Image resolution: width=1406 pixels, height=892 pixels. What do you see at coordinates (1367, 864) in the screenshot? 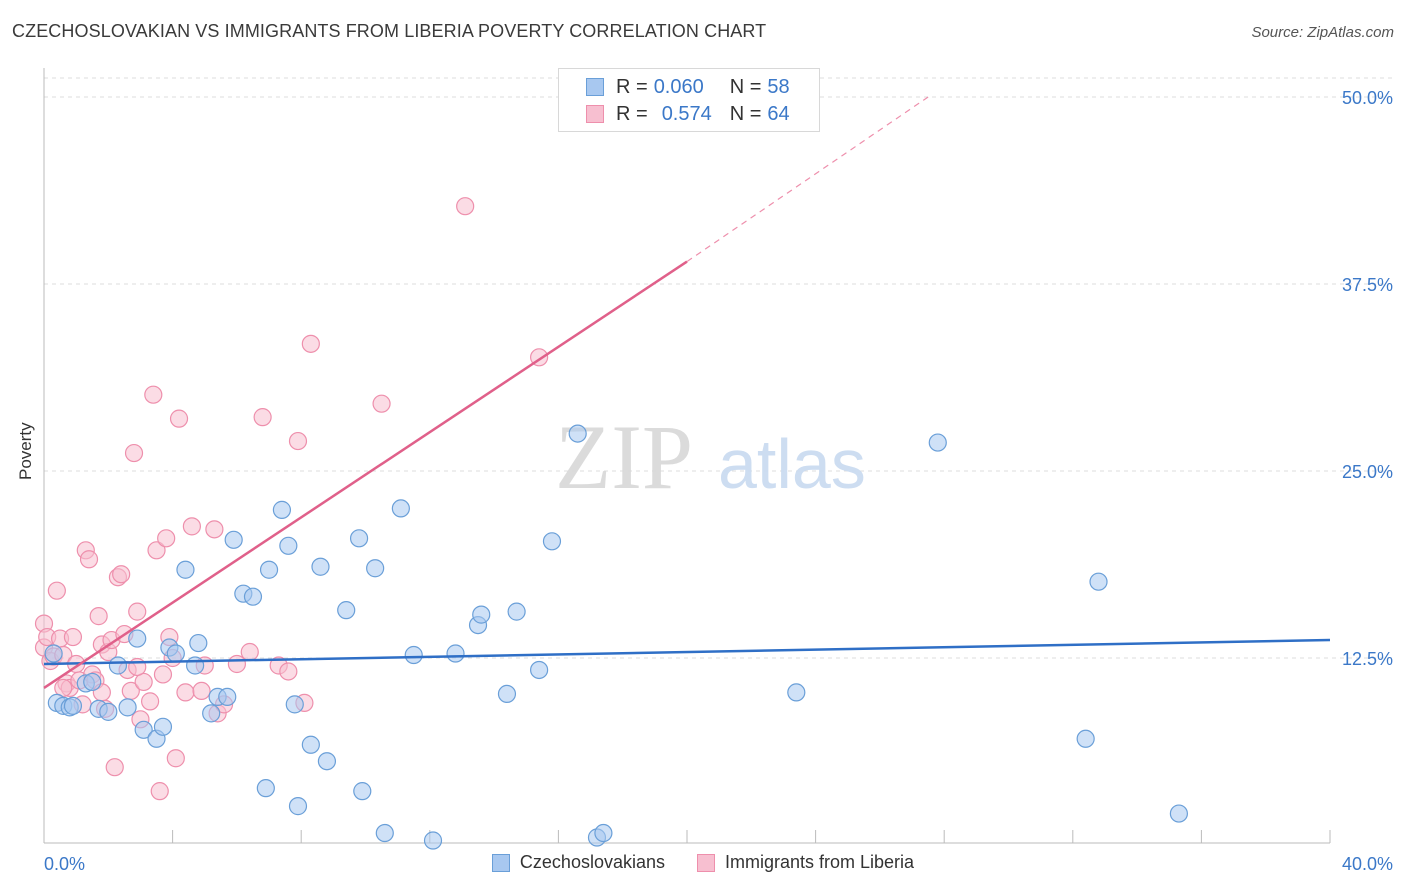
I see `x-tick-label: 40.0%` at bounding box center [1367, 864].